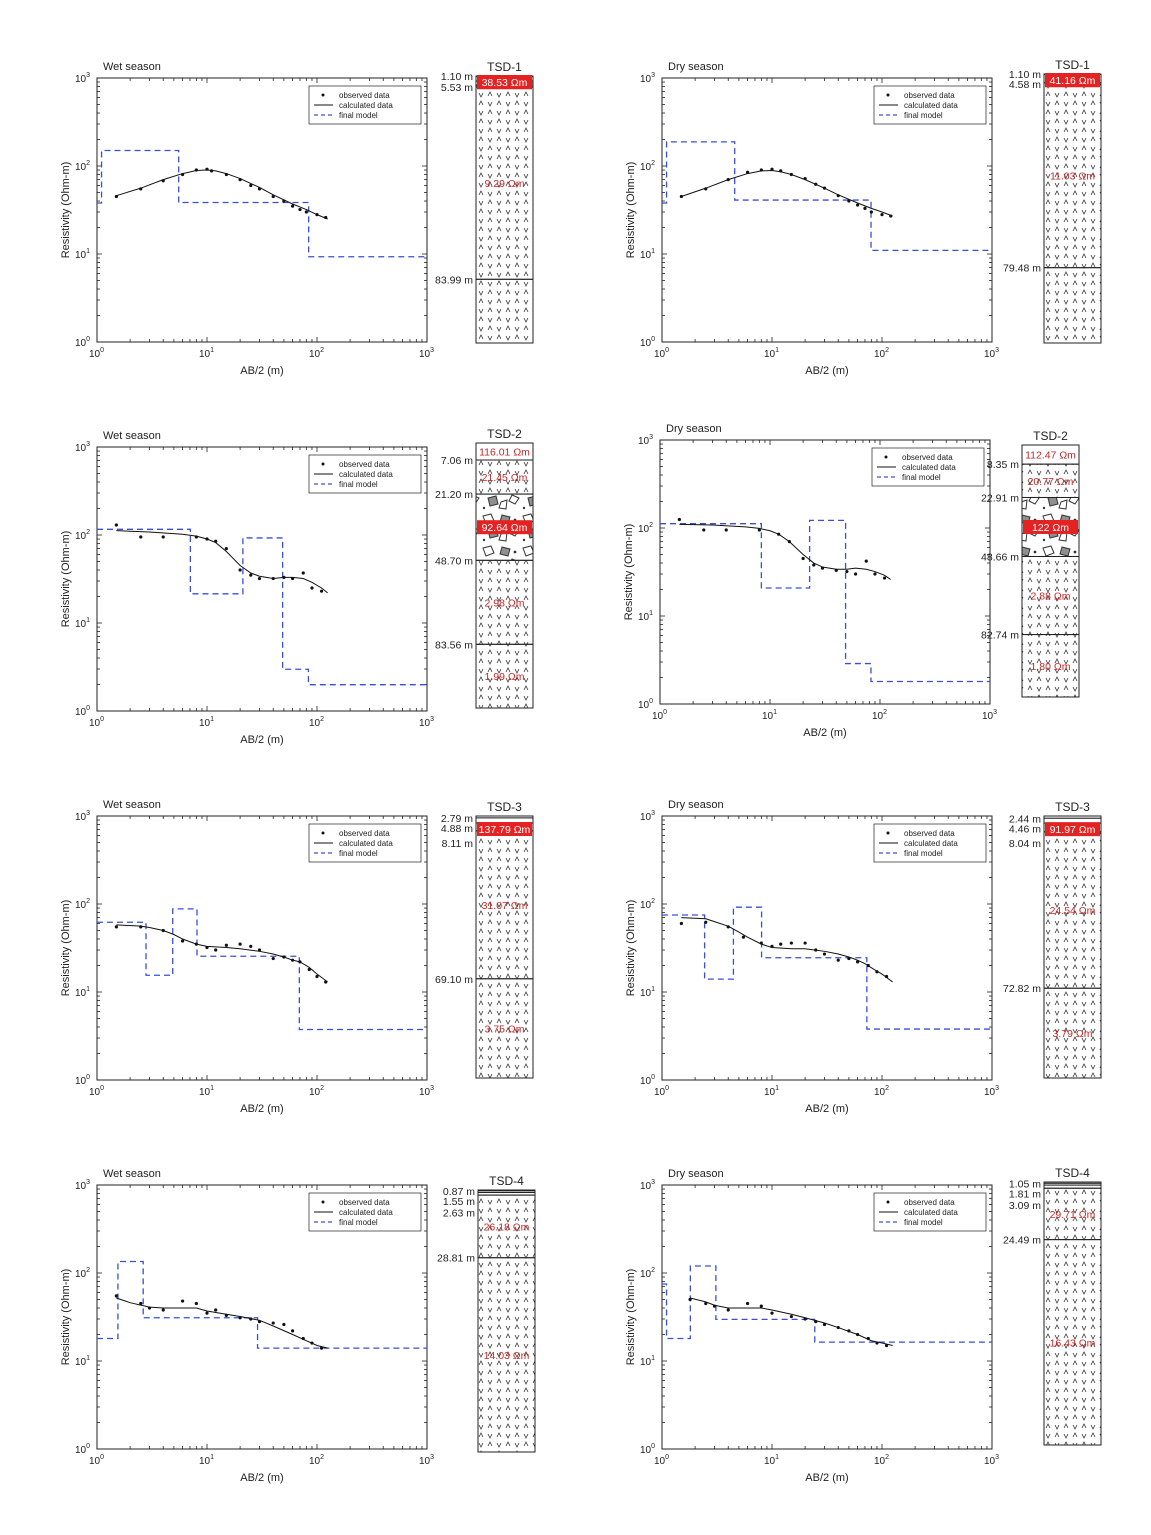  I want to click on resistivity-highlight, so click(504, 828).